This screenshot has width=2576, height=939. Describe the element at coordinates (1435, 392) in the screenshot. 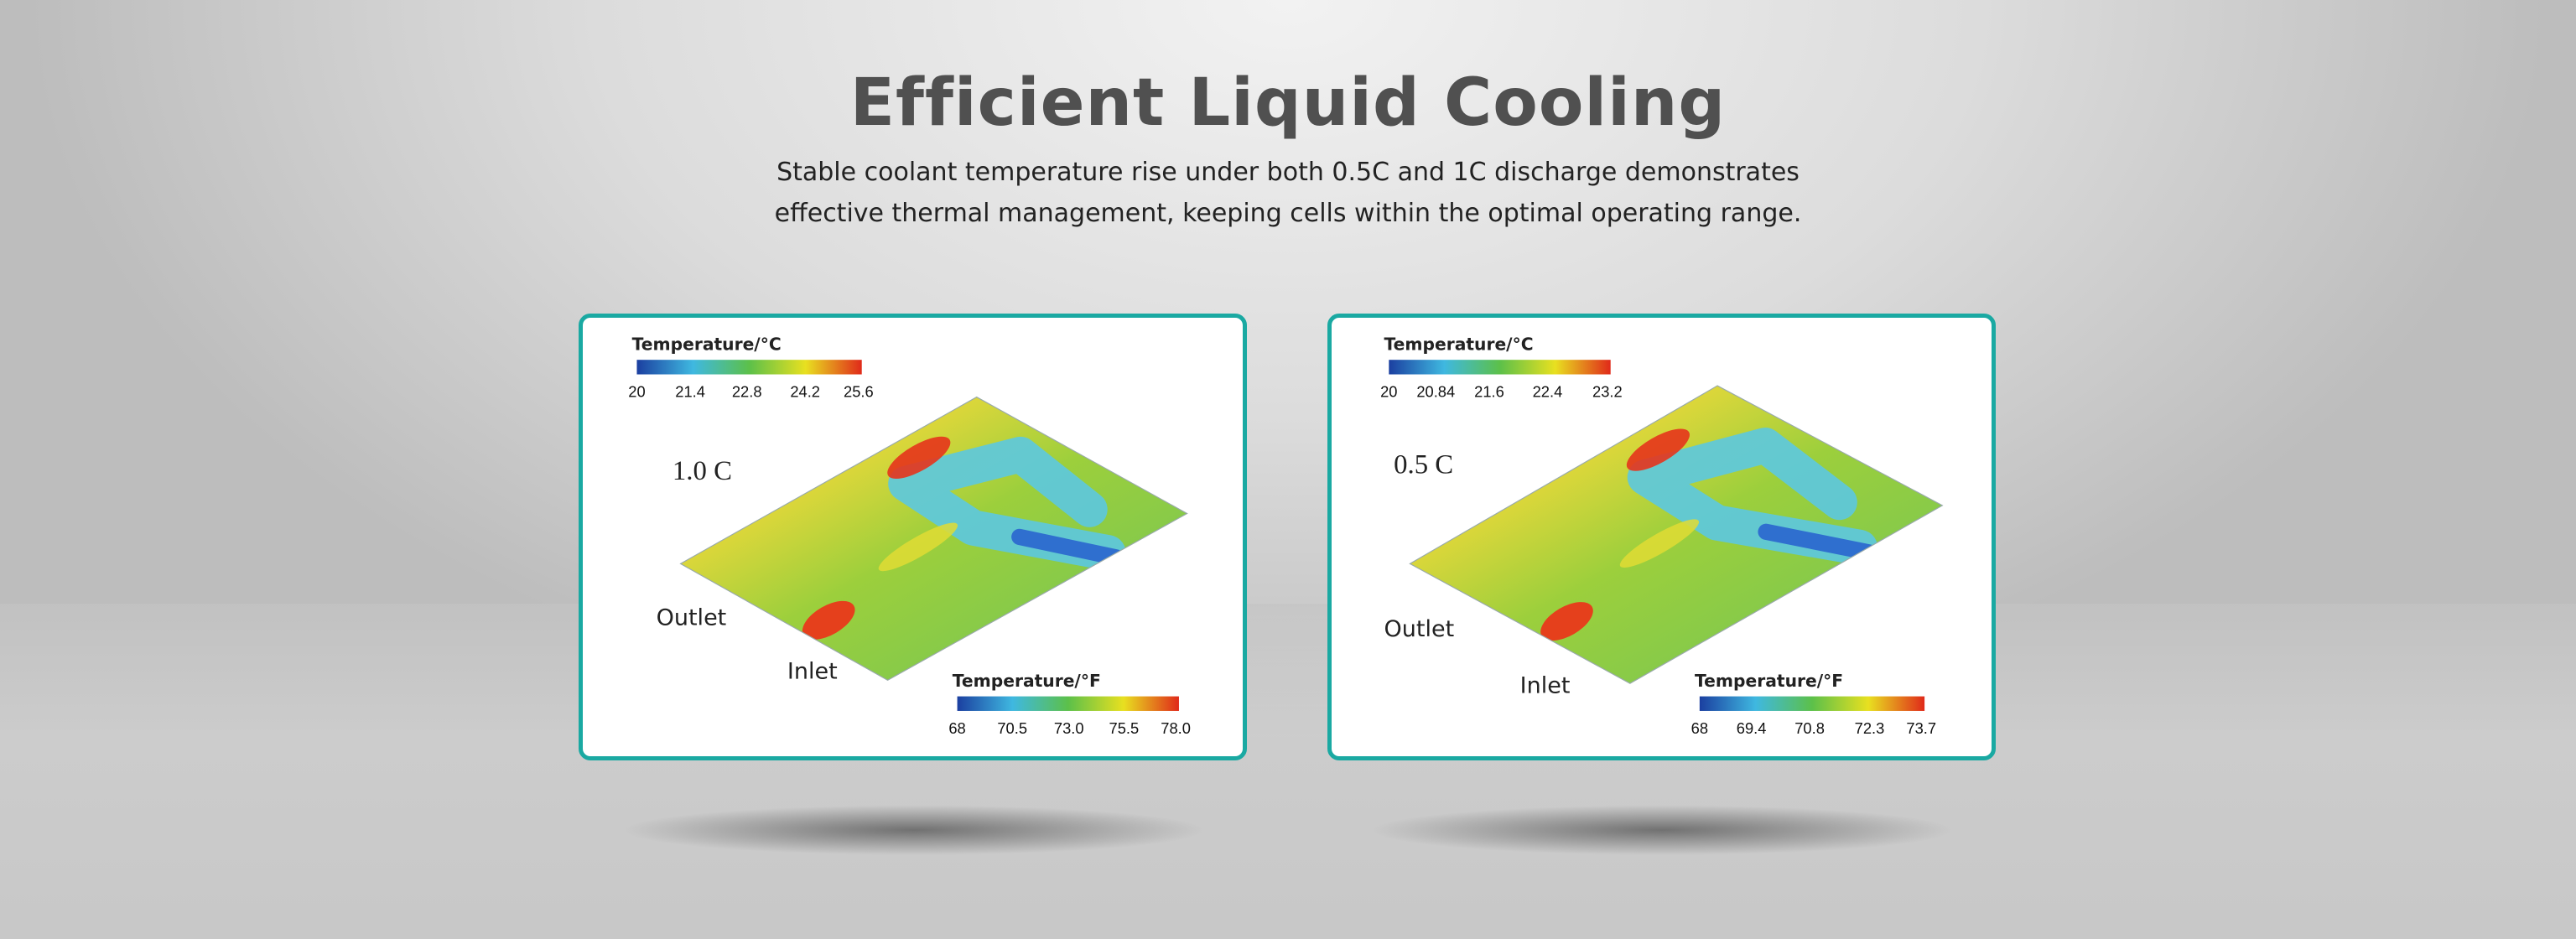

I see `colorbar-tick-label: 20.84` at that location.